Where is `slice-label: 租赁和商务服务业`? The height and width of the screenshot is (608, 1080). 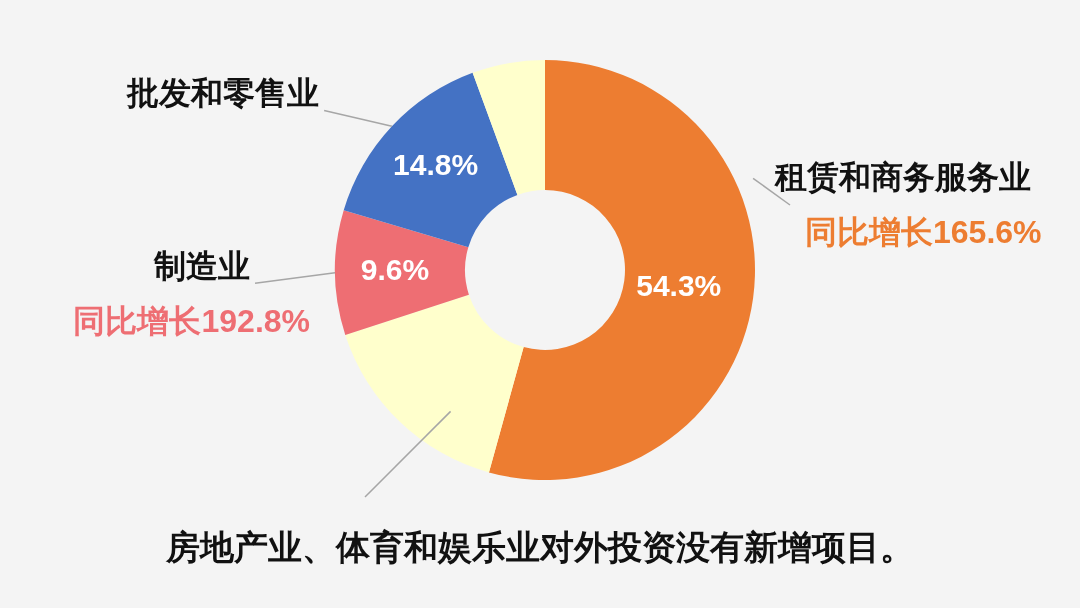
slice-label: 租赁和商务服务业 is located at coordinates (902, 177).